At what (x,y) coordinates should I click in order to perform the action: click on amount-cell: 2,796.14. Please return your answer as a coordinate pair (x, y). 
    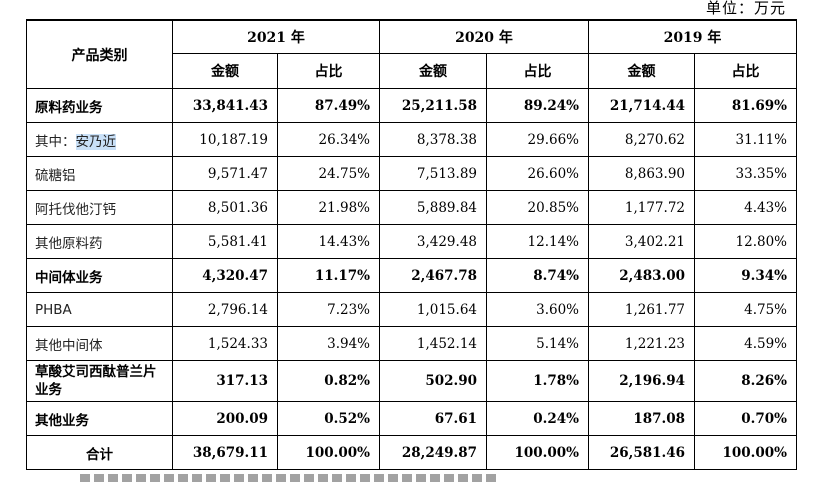
    Looking at the image, I should click on (225, 309).